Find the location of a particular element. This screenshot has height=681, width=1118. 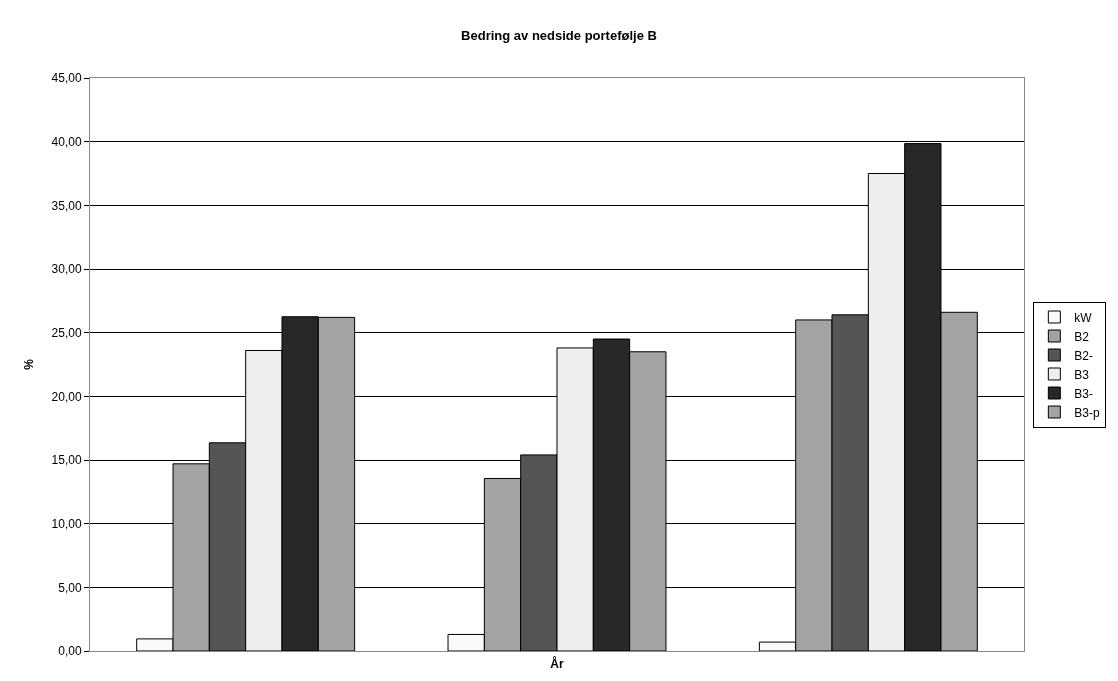

y-tick-label: 45,00 is located at coordinates (66, 78).